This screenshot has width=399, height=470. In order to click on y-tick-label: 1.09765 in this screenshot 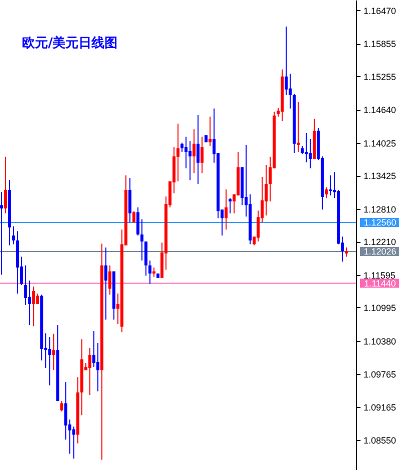, I will do `click(380, 375)`.